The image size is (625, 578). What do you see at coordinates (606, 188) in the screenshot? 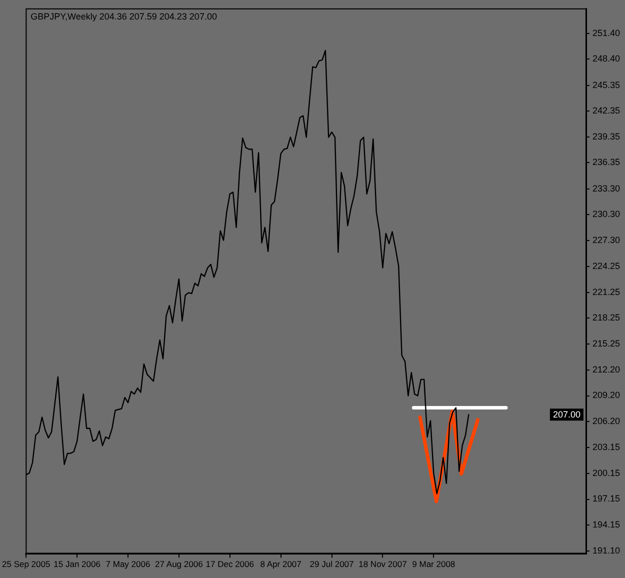
I see `y-tick-label: 233.30` at bounding box center [606, 188].